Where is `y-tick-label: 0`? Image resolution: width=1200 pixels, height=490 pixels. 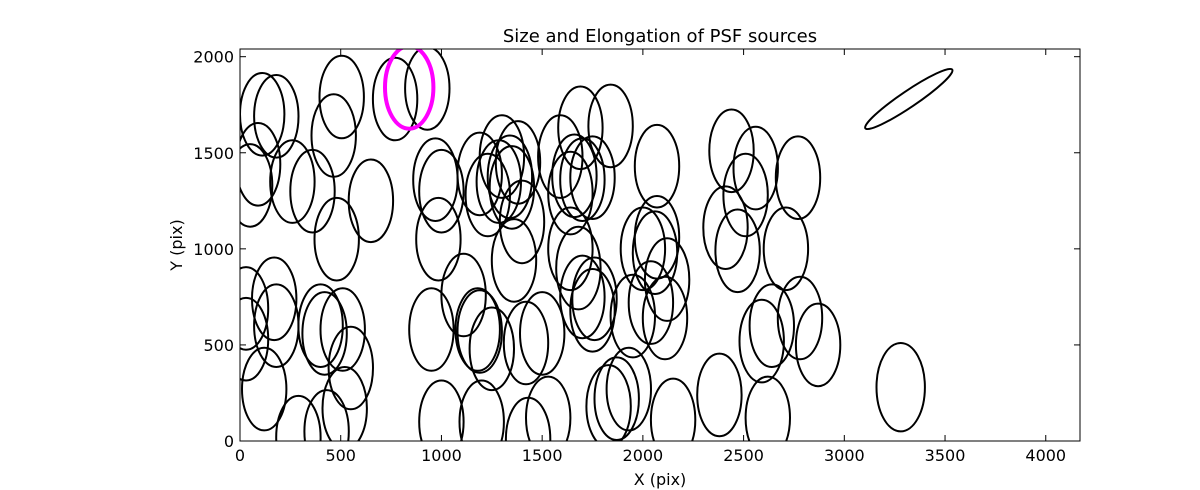 y-tick-label: 0 is located at coordinates (229, 441).